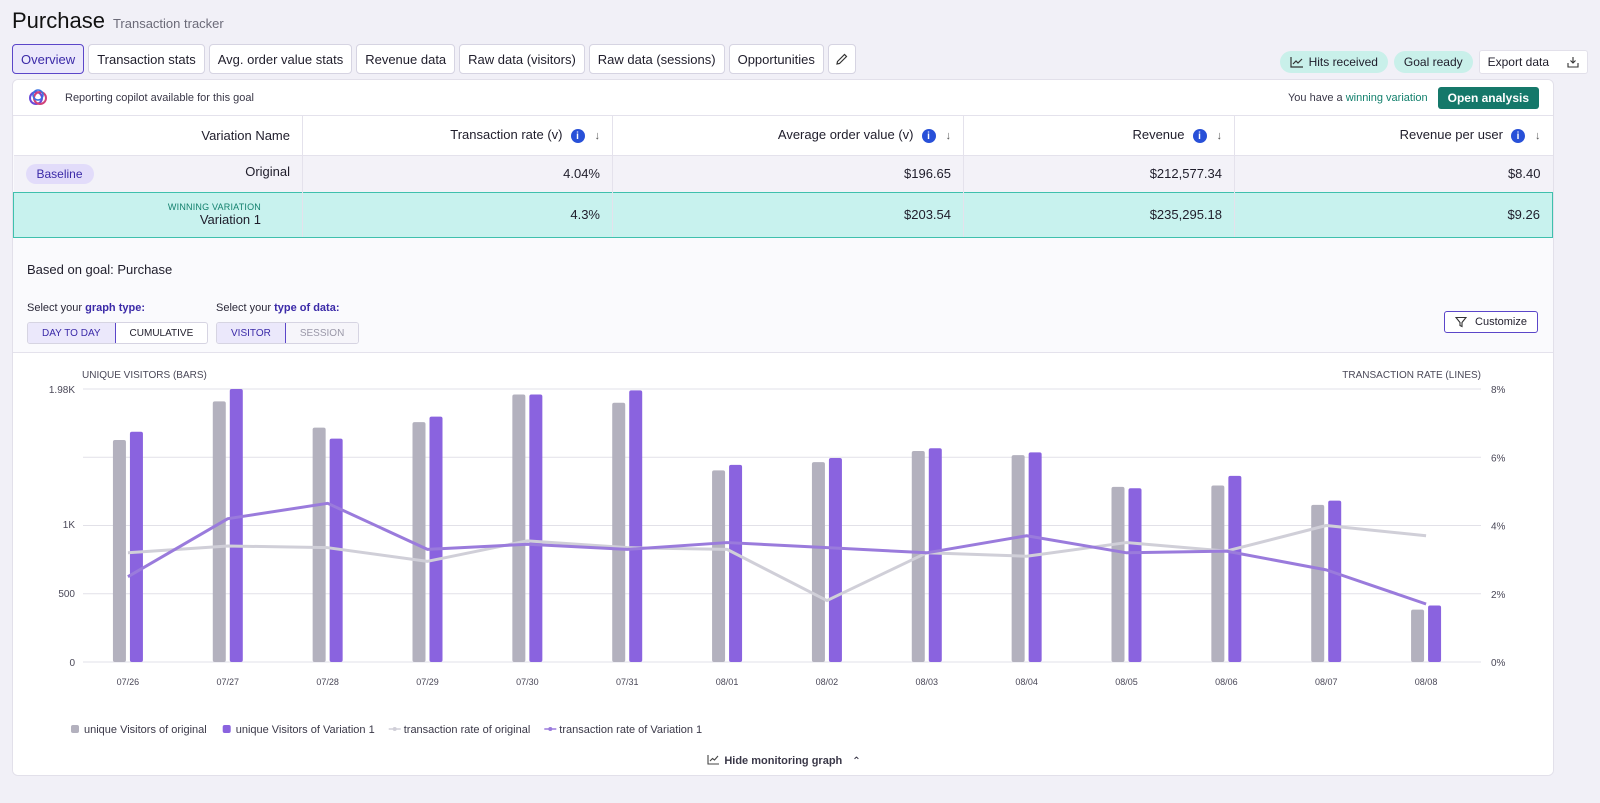 This screenshot has width=1600, height=803. I want to click on tab-revenue-data: Revenue data, so click(406, 59).